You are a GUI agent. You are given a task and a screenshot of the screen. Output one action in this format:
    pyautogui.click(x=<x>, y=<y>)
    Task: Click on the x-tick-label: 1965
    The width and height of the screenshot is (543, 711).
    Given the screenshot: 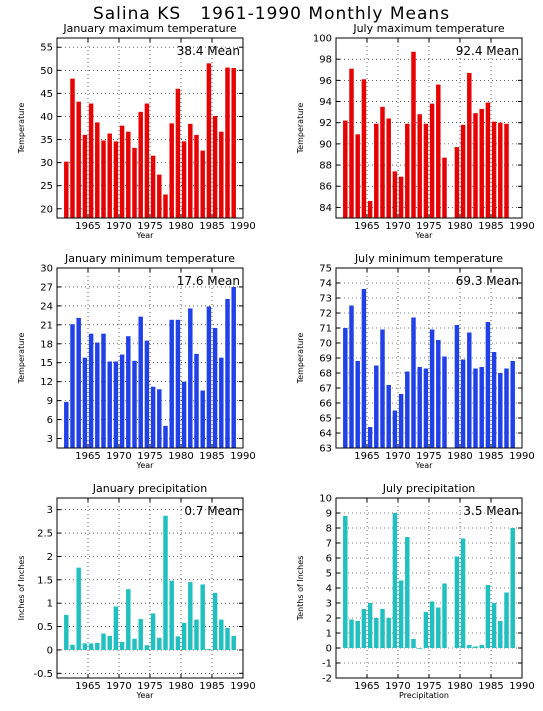 What is the action you would take?
    pyautogui.click(x=87, y=456)
    